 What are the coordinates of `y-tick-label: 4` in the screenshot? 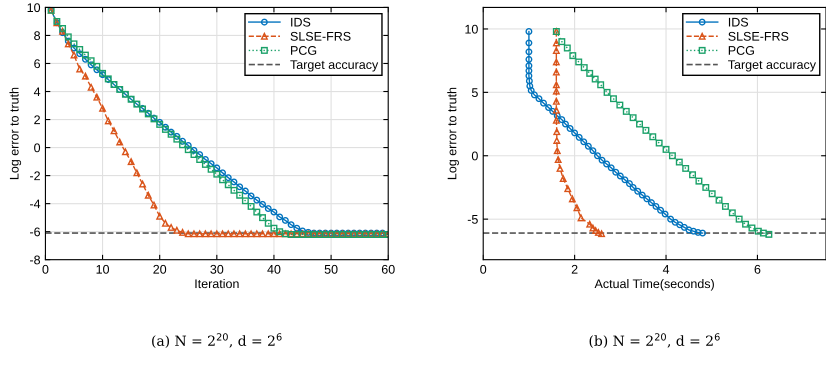 It's located at (37, 91).